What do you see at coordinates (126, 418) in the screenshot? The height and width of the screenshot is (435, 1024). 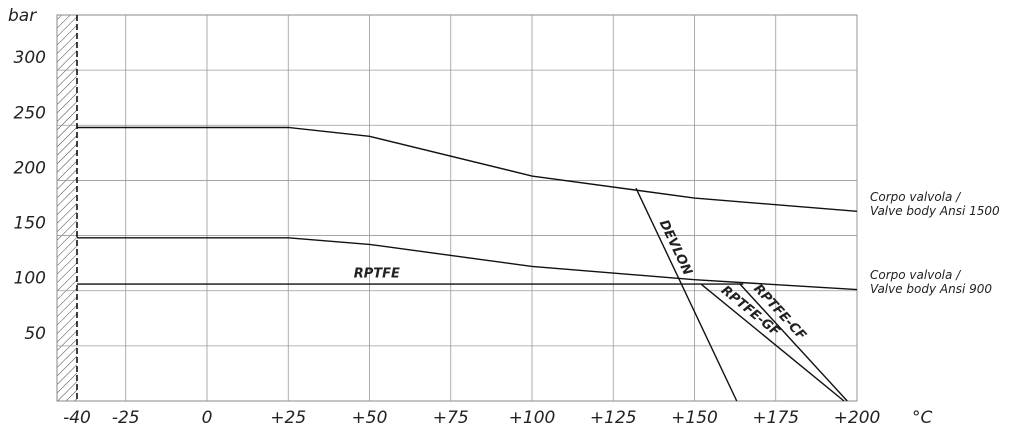 I see `x-tick-label: -25` at bounding box center [126, 418].